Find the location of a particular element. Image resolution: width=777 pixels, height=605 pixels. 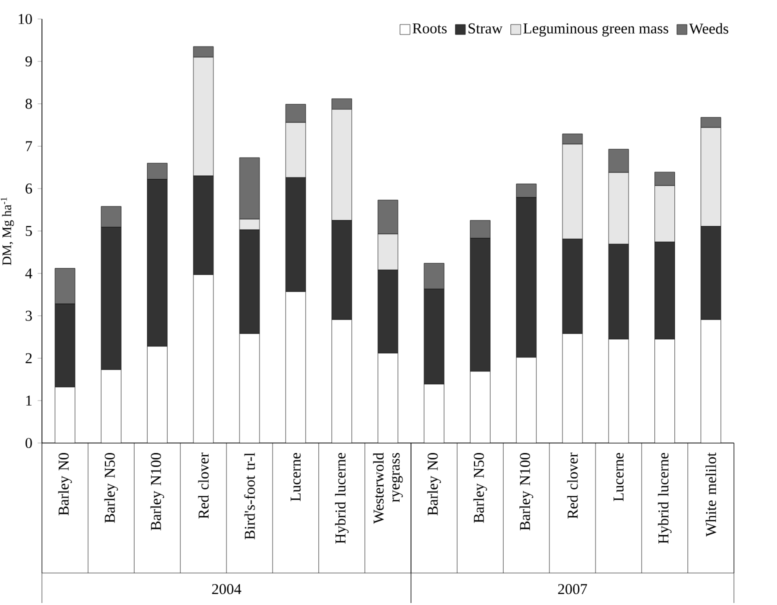

legend-label: Roots is located at coordinates (429, 28).